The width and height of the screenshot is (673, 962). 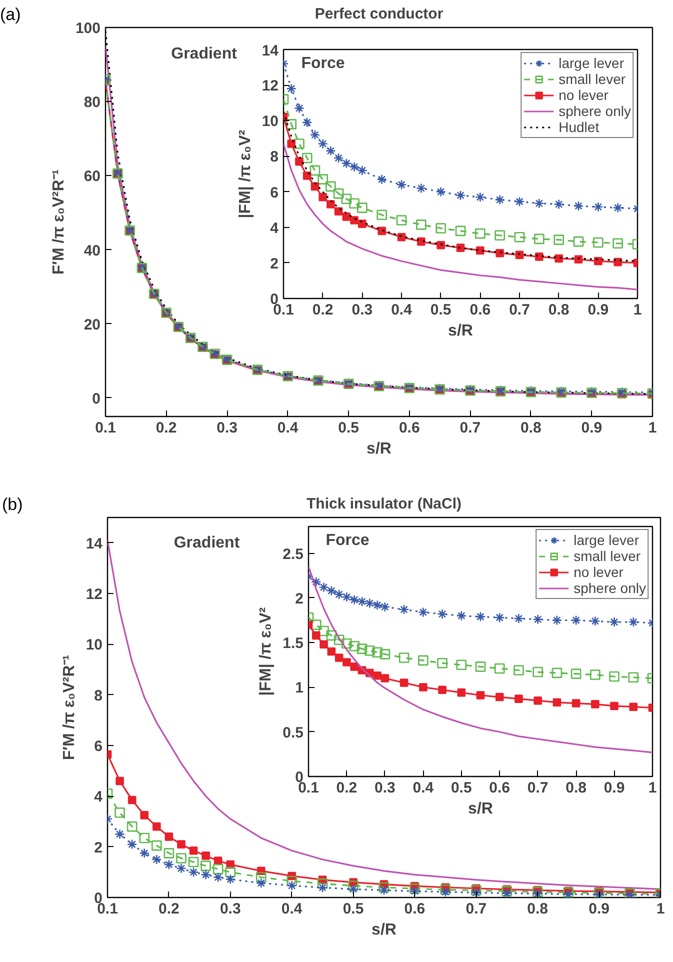 I want to click on y-tick-label: 1.5, so click(x=293, y=643).